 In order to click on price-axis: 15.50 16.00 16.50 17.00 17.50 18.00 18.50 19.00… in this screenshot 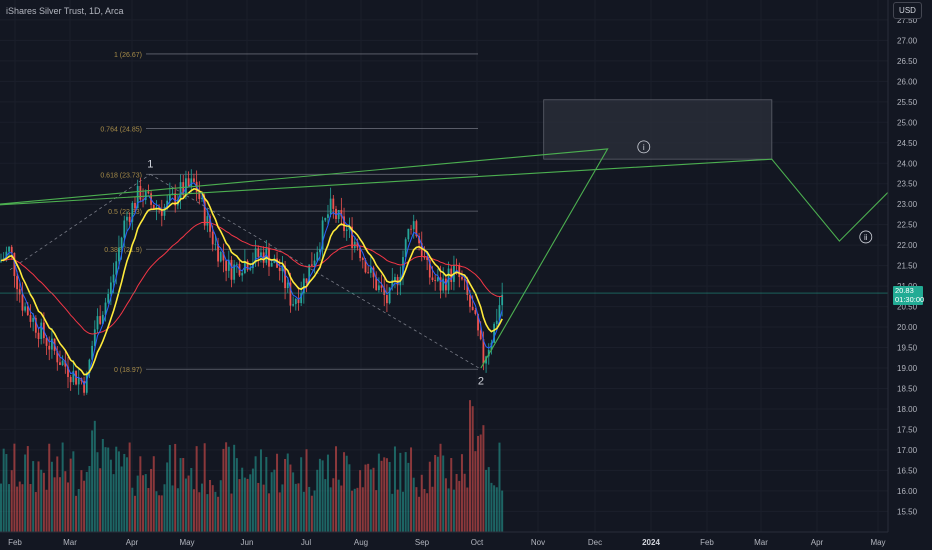, I will do `click(909, 275)`.